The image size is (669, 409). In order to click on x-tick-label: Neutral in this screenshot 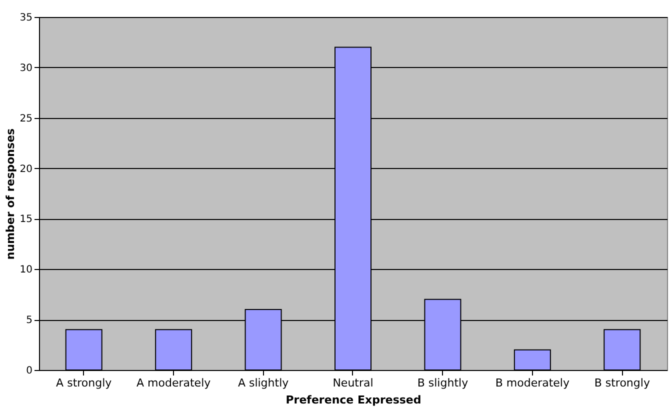, I will do `click(353, 383)`.